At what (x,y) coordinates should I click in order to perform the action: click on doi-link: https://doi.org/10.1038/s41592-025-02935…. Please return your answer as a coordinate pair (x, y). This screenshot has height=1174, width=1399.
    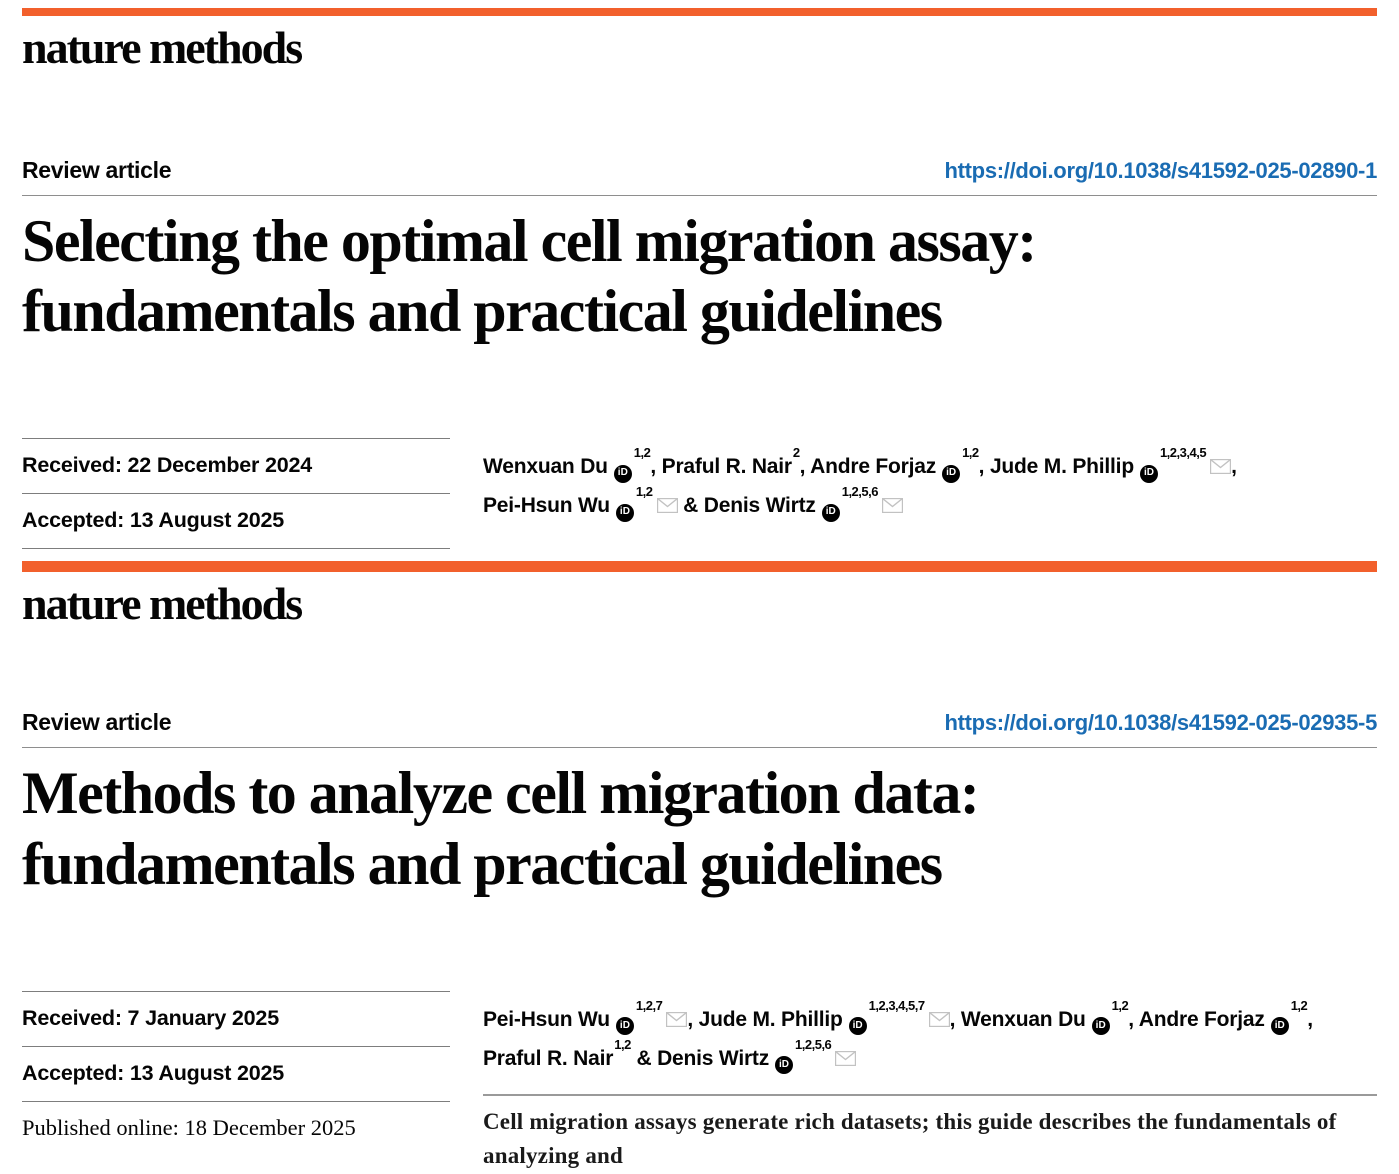
    Looking at the image, I should click on (1160, 723).